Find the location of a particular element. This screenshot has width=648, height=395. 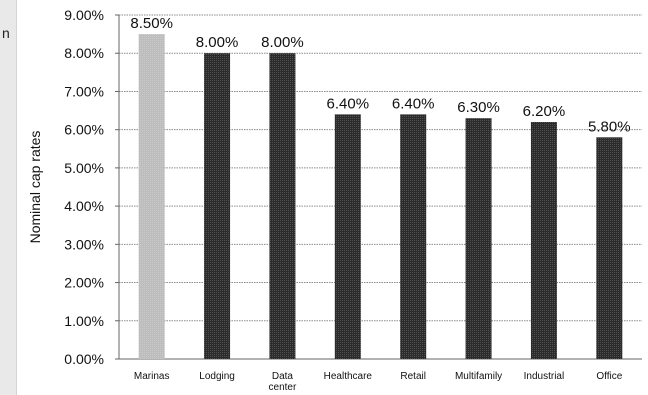

x-category-label: Office is located at coordinates (609, 376).